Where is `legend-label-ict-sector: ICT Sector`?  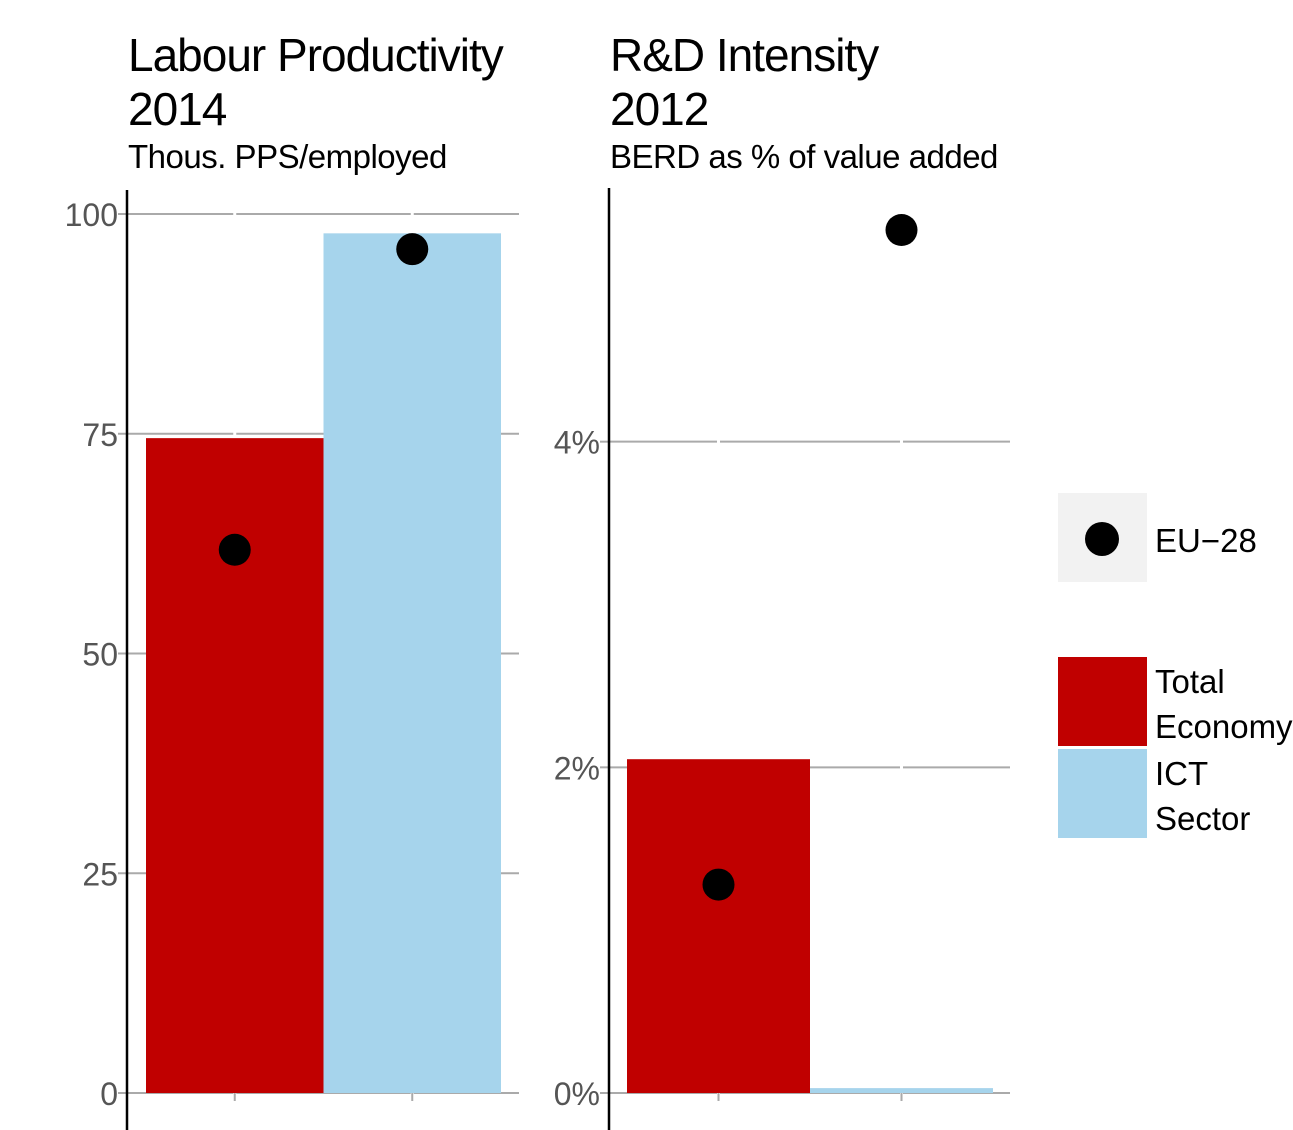 legend-label-ict-sector: ICT Sector is located at coordinates (1203, 796).